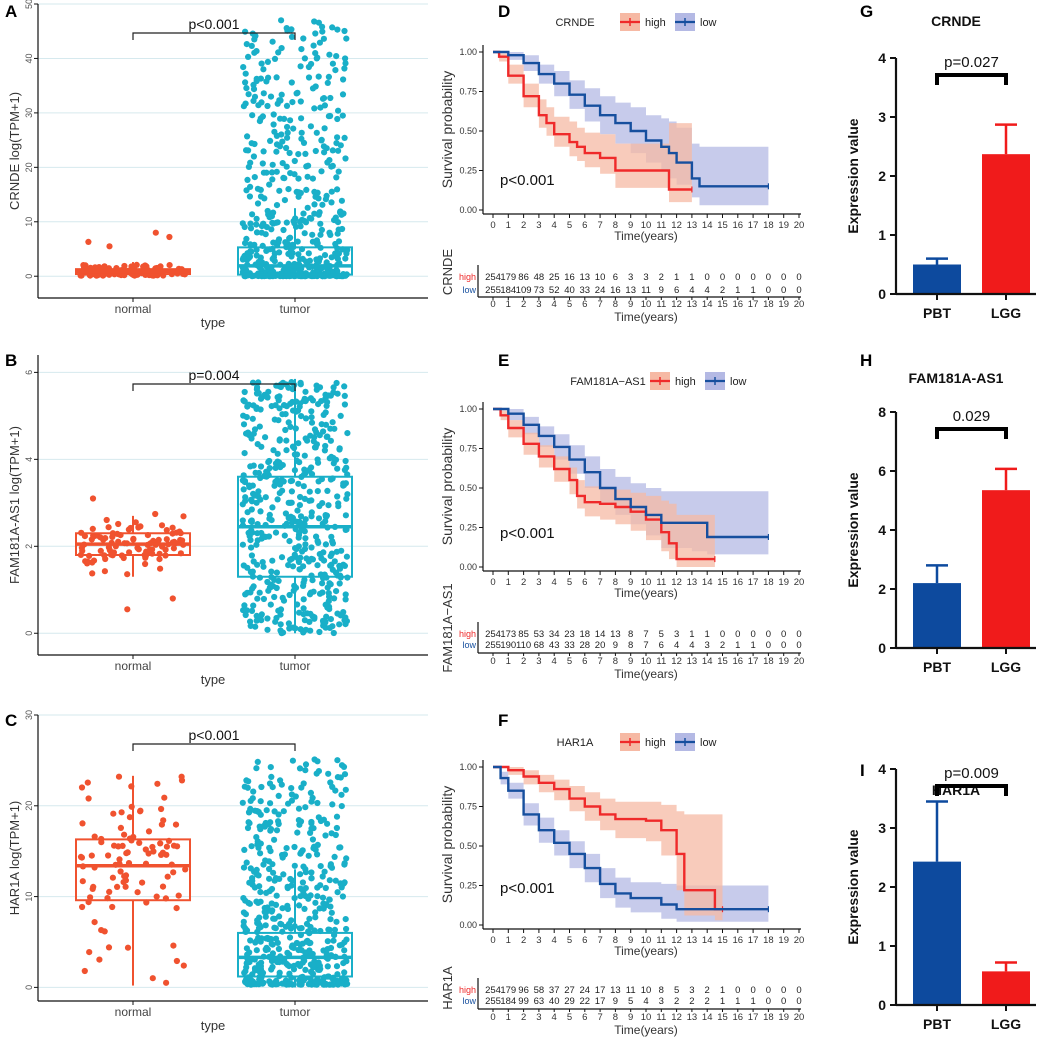 Image resolution: width=1052 pixels, height=1039 pixels. I want to click on risk-x-tick-label: 12, so click(676, 1017).